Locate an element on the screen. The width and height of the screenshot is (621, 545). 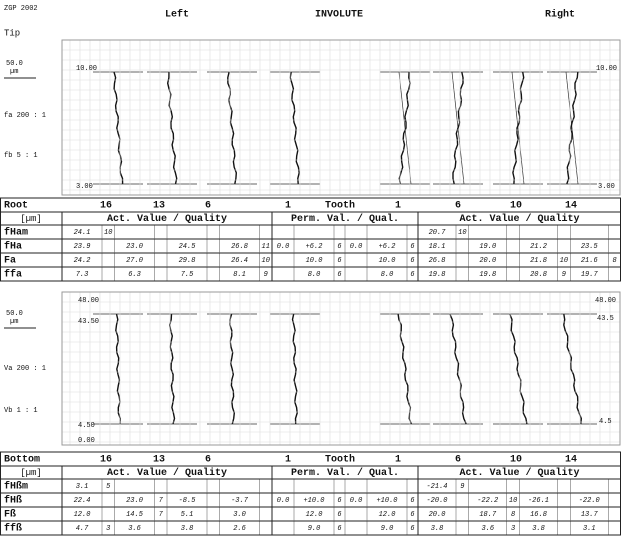
cell: 24.5 is located at coordinates (188, 247).